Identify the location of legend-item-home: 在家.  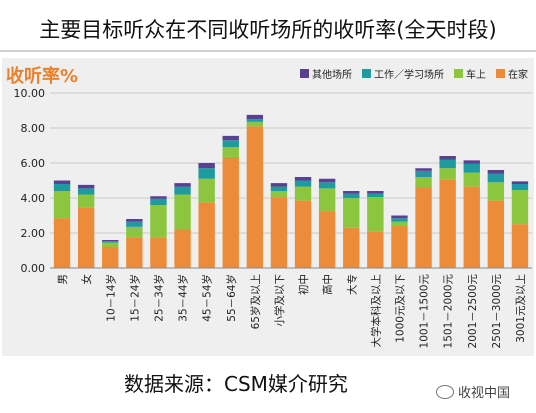
(512, 73).